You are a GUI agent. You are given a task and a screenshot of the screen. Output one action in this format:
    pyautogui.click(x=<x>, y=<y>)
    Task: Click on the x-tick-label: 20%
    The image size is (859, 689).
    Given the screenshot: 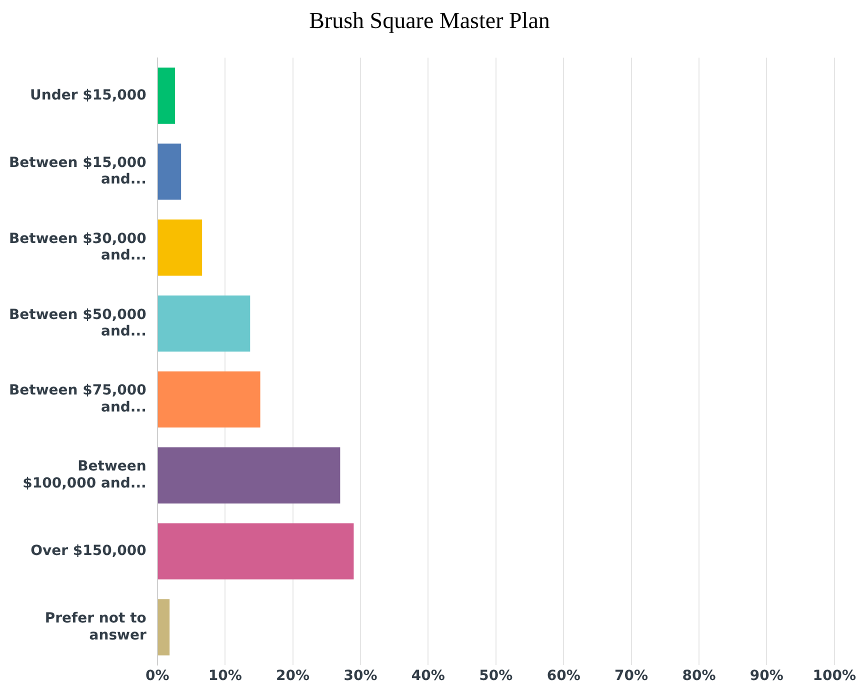 What is the action you would take?
    pyautogui.click(x=293, y=676)
    